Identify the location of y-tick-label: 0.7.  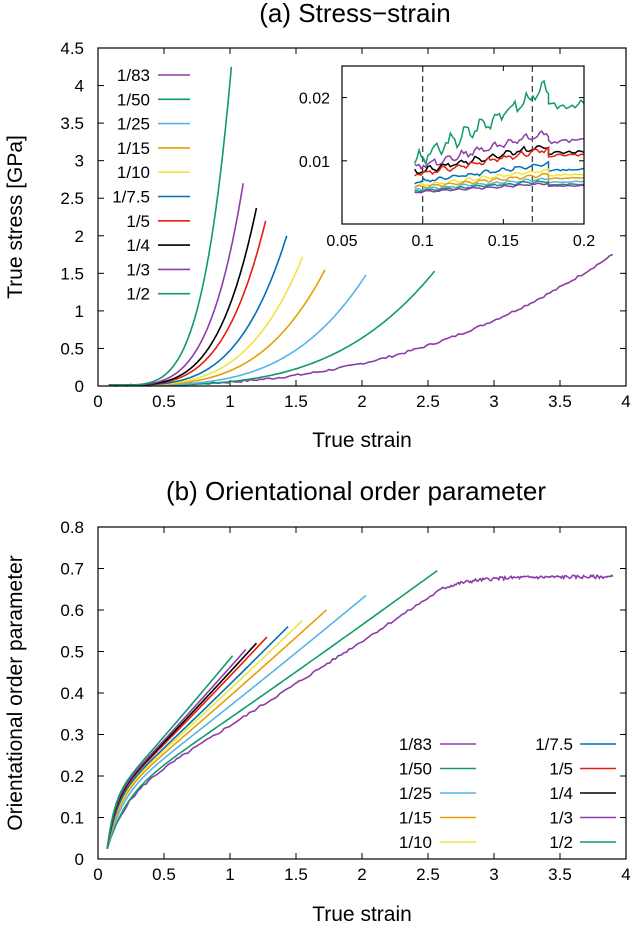
(72, 569).